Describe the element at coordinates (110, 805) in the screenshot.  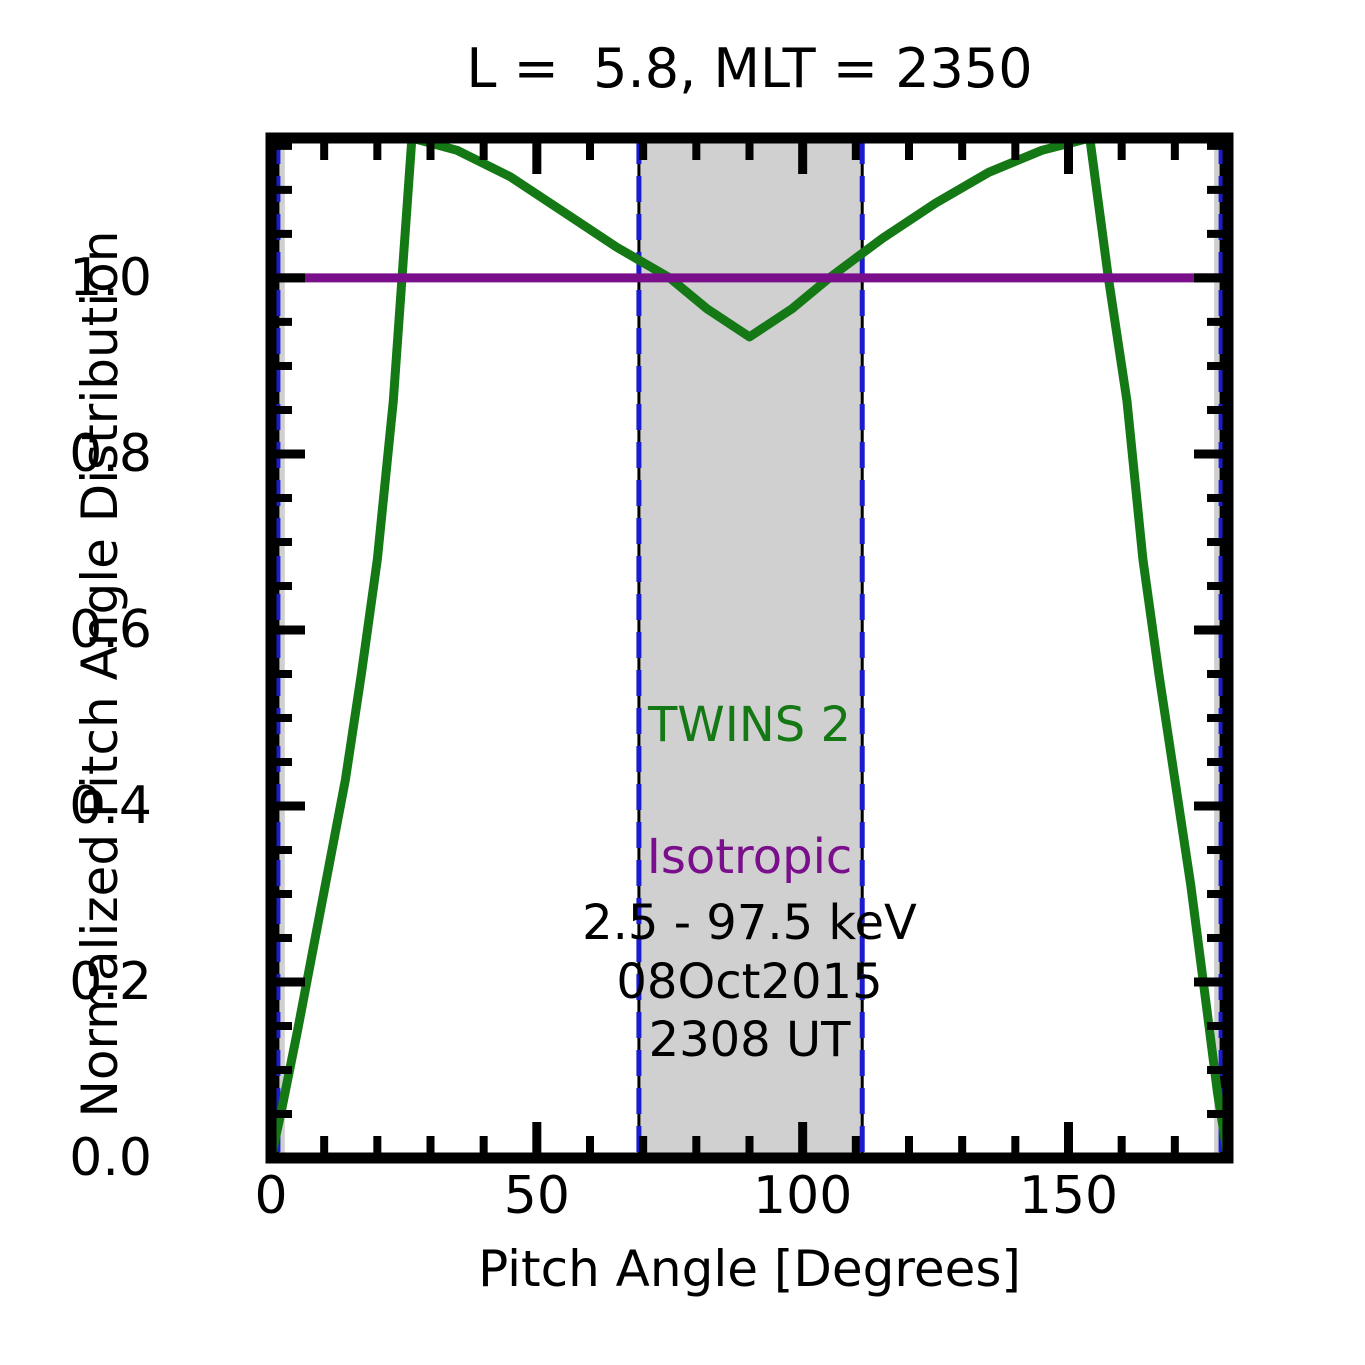
I see `y-tick-label: 0.4` at that location.